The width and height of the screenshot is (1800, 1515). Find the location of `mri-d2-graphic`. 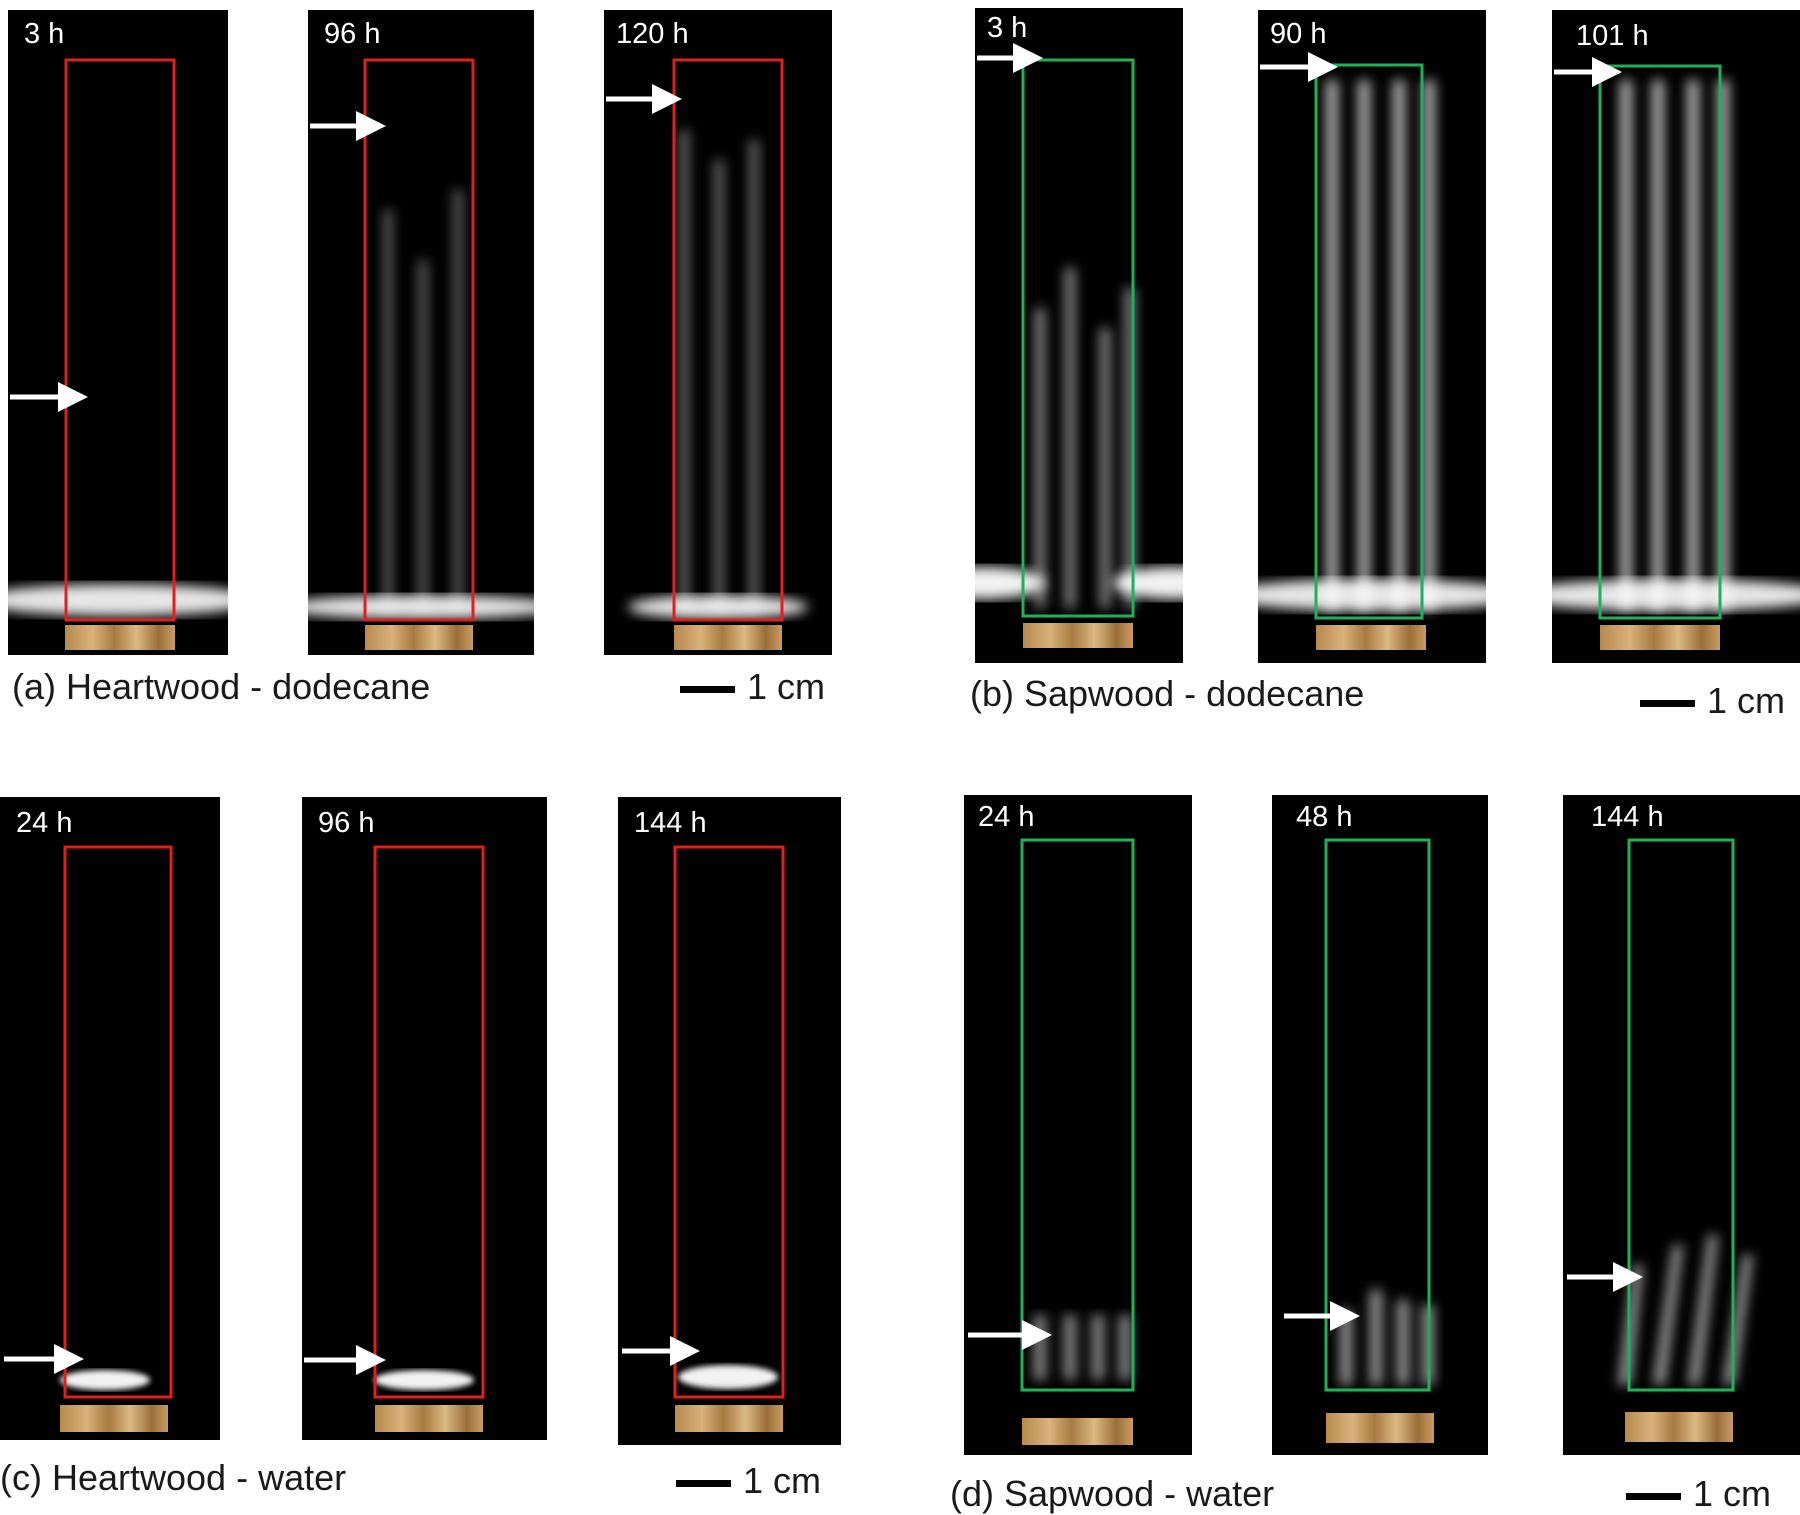

mri-d2-graphic is located at coordinates (1359, 1140).